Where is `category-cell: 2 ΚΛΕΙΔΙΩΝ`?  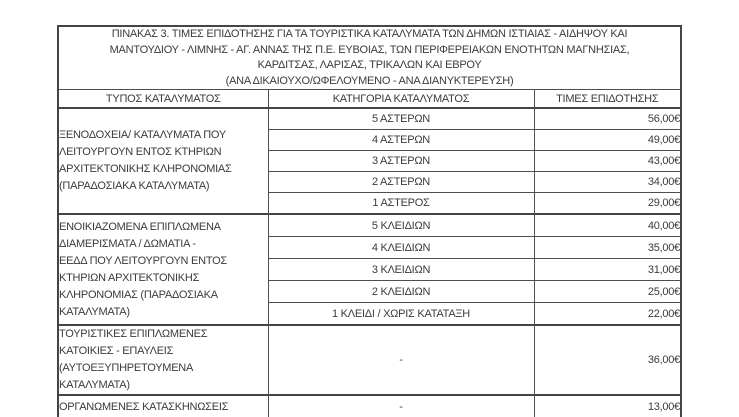
category-cell: 2 ΚΛΕΙΔΙΩΝ is located at coordinates (401, 291).